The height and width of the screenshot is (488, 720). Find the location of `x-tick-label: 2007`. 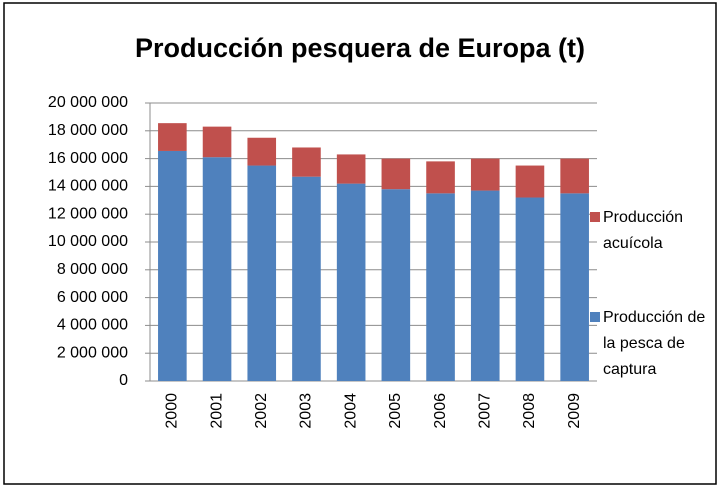

x-tick-label: 2007 is located at coordinates (484, 411).